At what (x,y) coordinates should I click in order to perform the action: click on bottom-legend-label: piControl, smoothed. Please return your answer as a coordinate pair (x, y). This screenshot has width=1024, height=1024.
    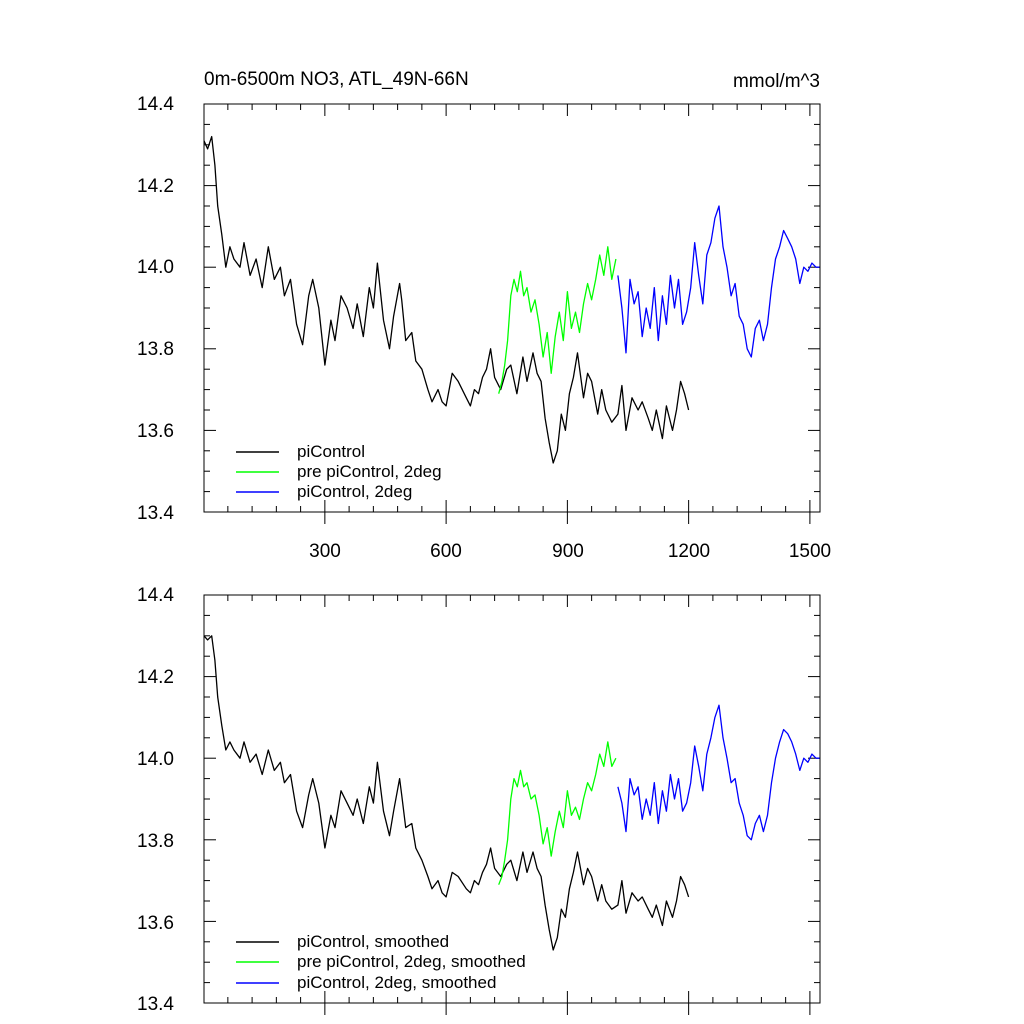
    Looking at the image, I should click on (373, 941).